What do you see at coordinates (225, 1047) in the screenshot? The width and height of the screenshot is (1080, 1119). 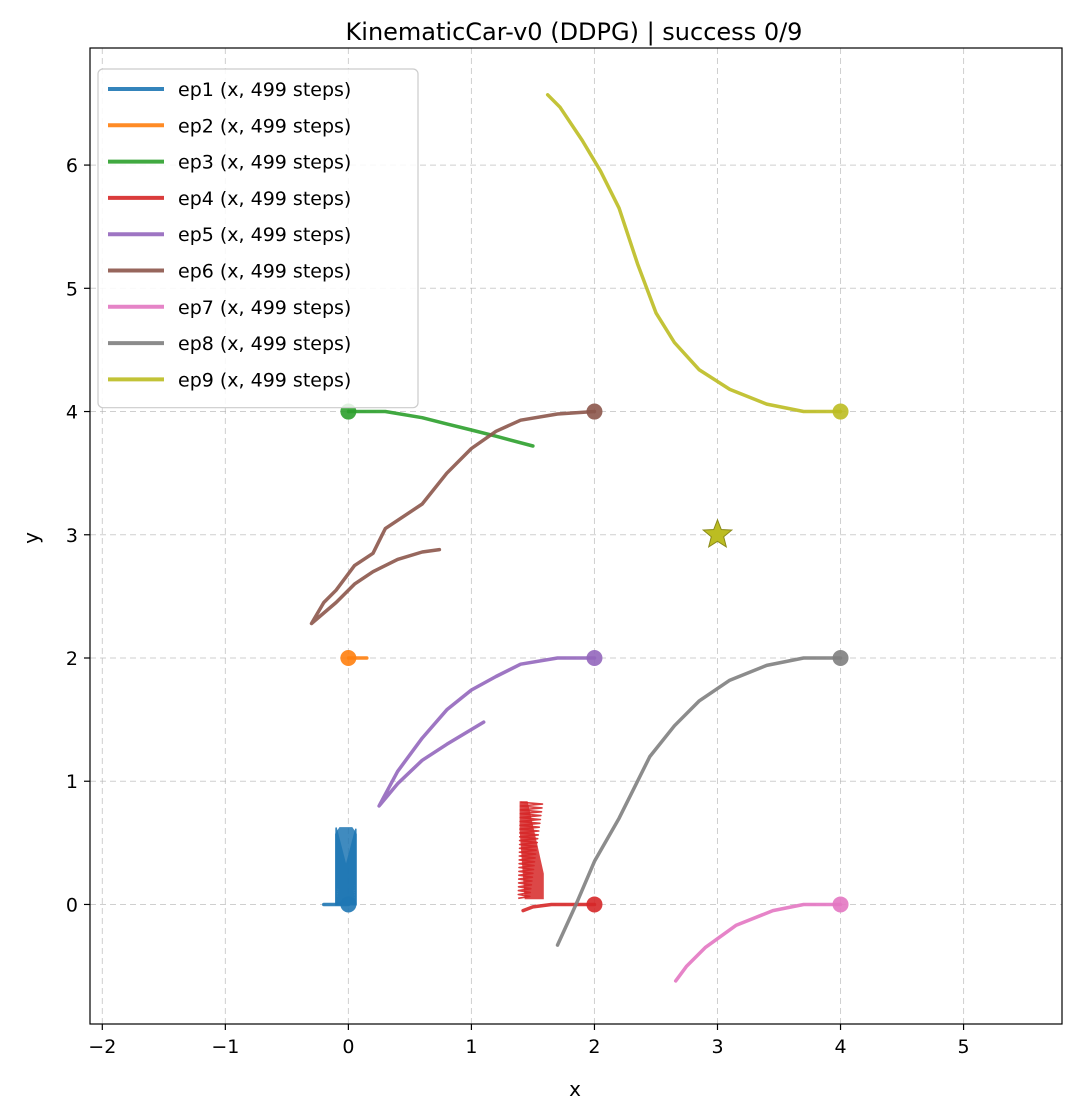 I see `x-tick-label: −1` at bounding box center [225, 1047].